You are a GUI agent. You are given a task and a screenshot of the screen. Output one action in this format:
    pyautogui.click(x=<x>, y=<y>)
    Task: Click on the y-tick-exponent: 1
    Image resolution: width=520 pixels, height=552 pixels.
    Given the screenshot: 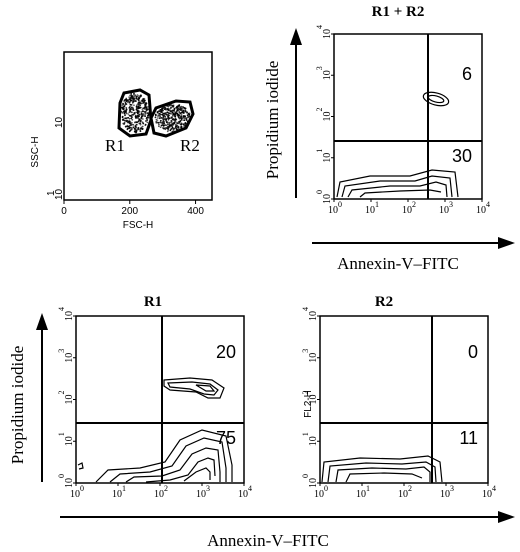 What is the action you would take?
    pyautogui.click(x=305, y=434)
    